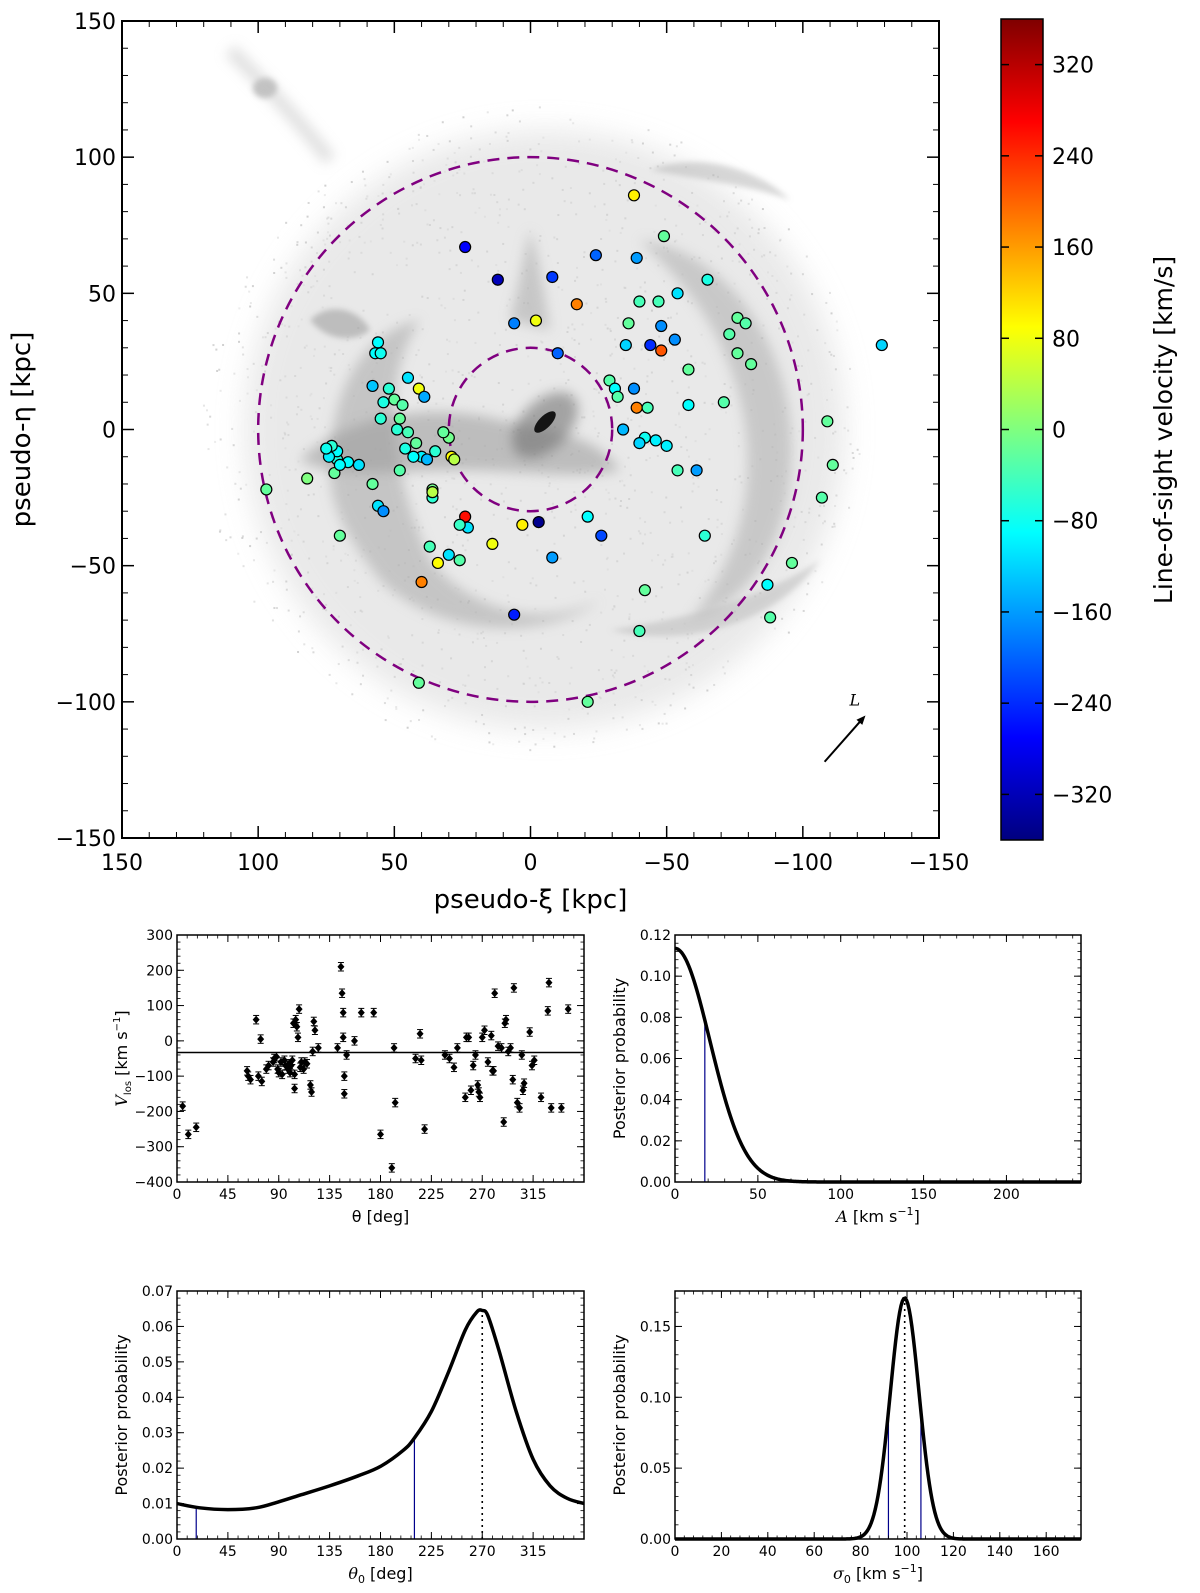 The image size is (1200, 1593). I want to click on y-tick-label: 0.04, so click(655, 1101).